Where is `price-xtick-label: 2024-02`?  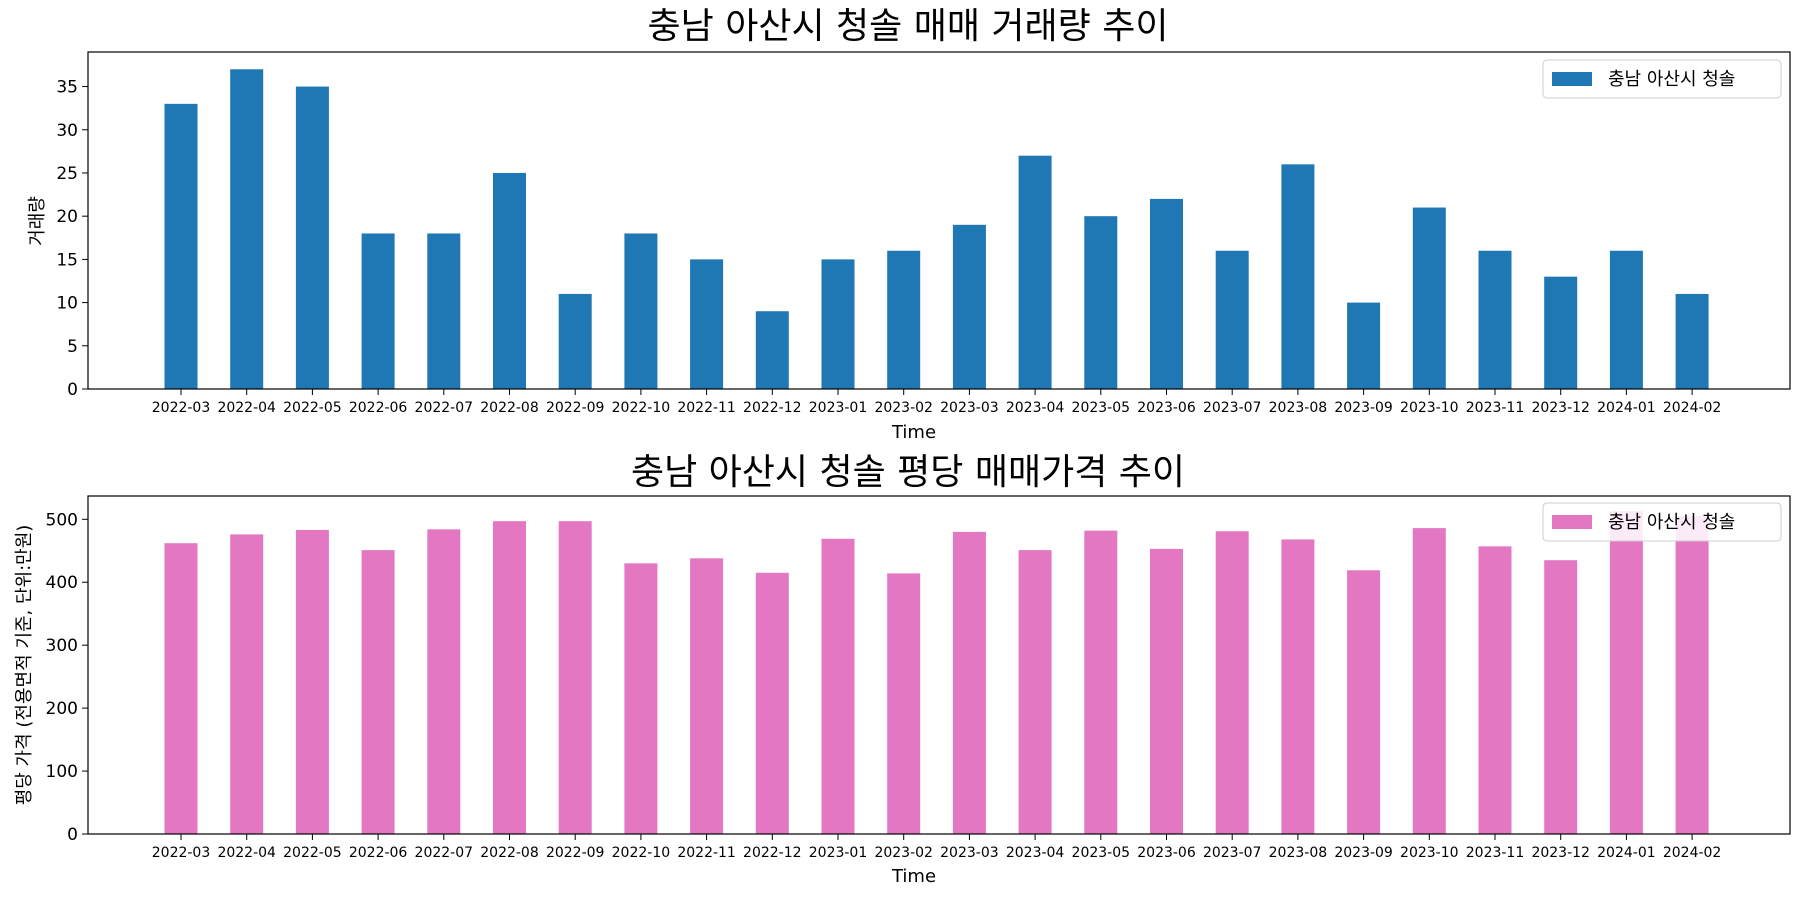
price-xtick-label: 2024-02 is located at coordinates (1692, 853).